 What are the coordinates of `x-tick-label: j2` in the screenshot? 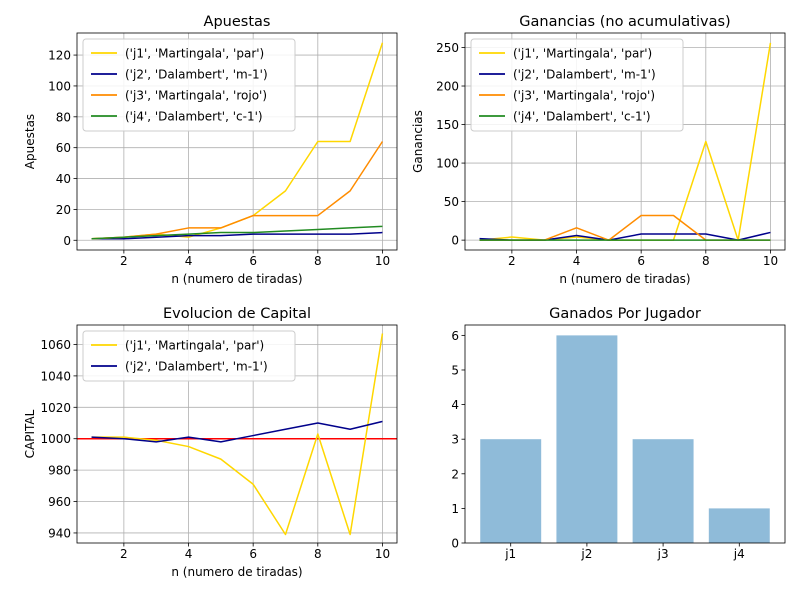 It's located at (586, 554).